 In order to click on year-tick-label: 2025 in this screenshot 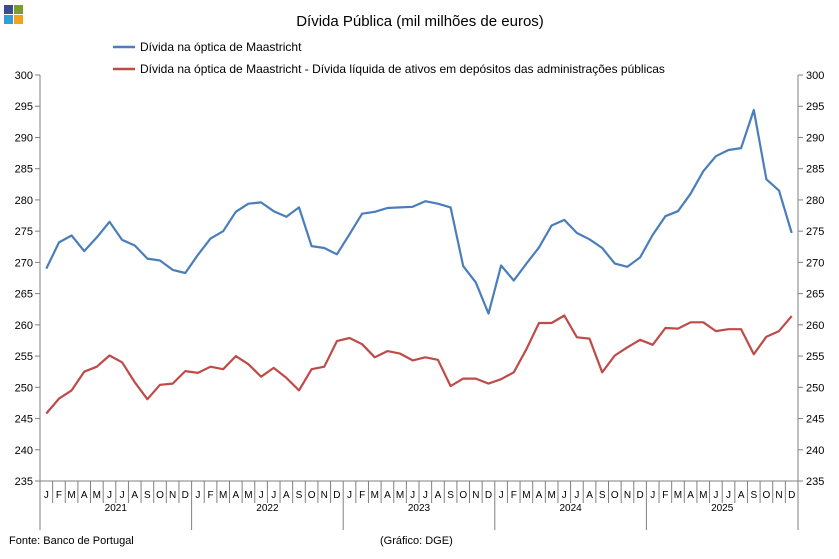, I will do `click(722, 508)`.